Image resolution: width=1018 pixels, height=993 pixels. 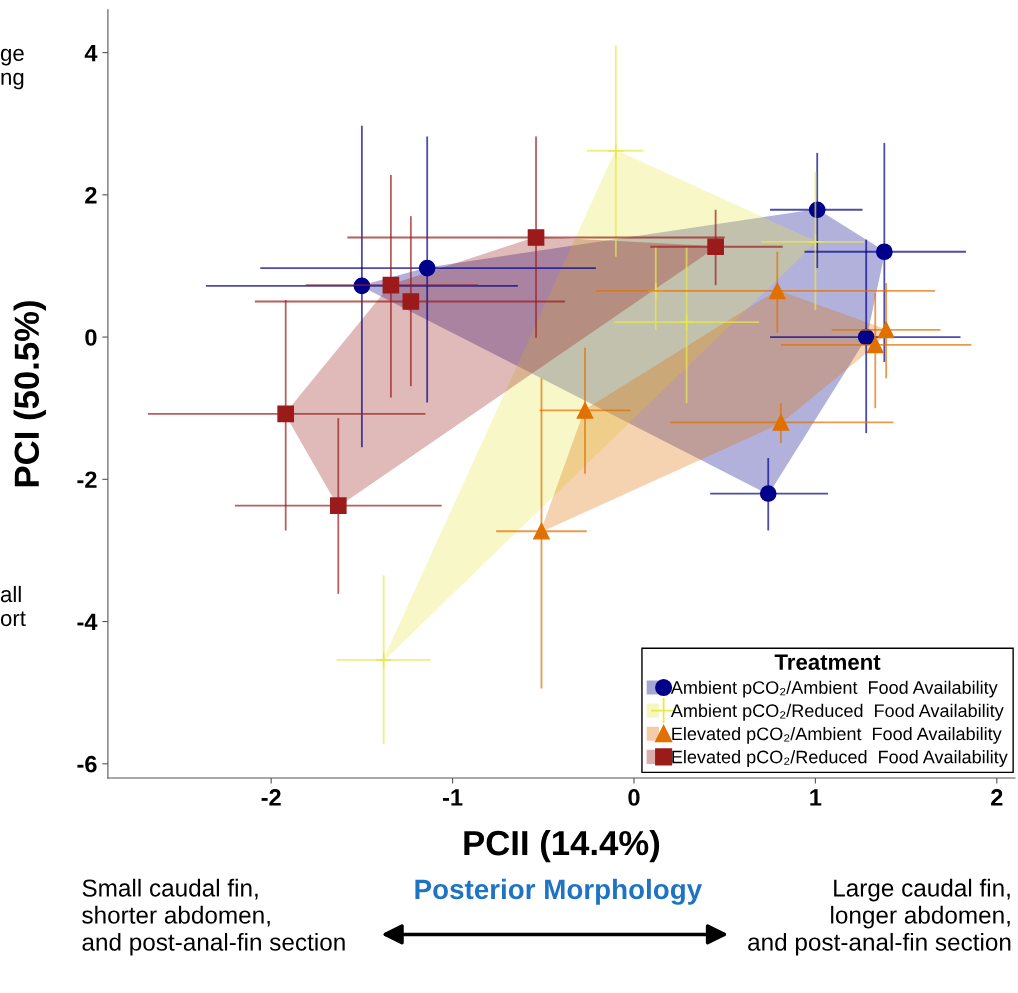 What do you see at coordinates (879, 917) in the screenshot?
I see `text: Large caudal fin, longer abdomen, and post-anal-fin section` at bounding box center [879, 917].